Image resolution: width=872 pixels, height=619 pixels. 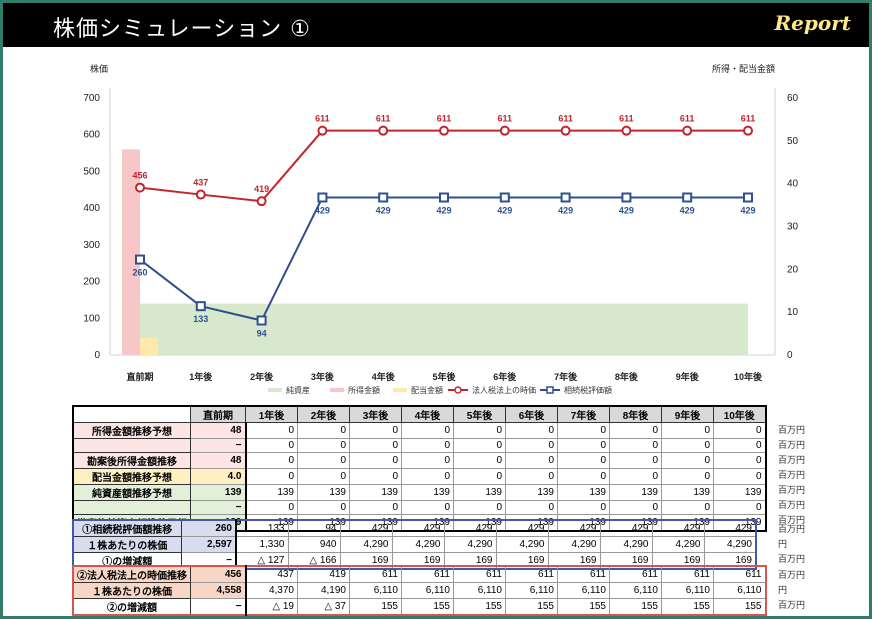 What do you see at coordinates (635, 414) in the screenshot?
I see `column-header: 8年後` at bounding box center [635, 414].